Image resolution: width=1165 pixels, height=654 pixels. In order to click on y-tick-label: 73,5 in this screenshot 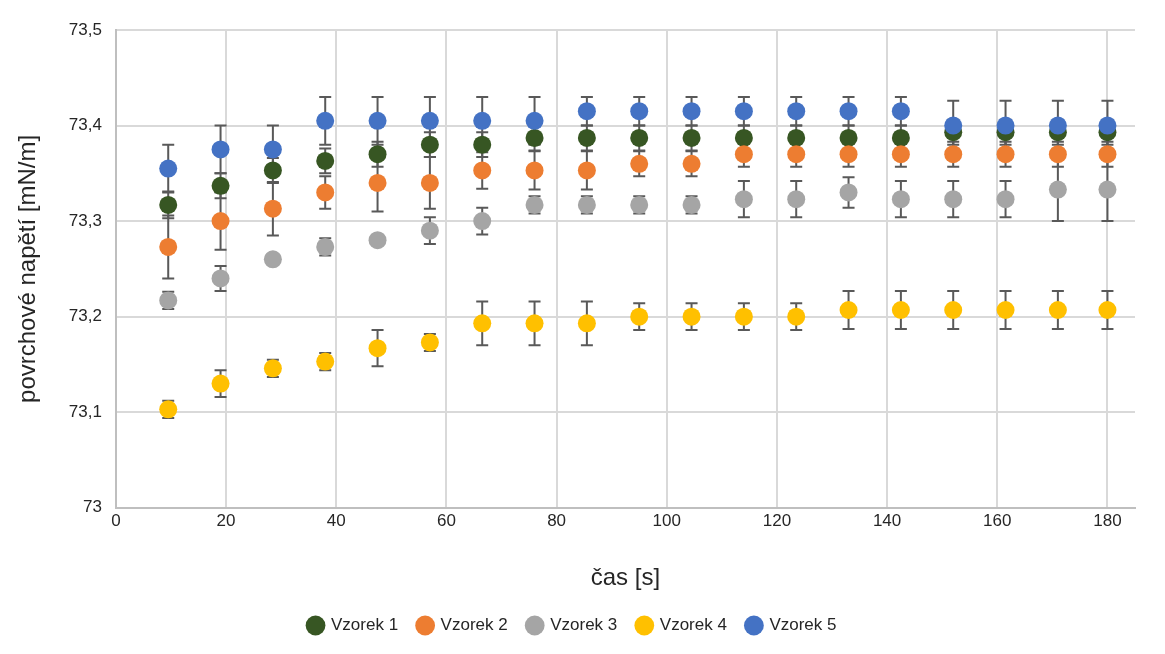, I will do `click(85, 29)`.